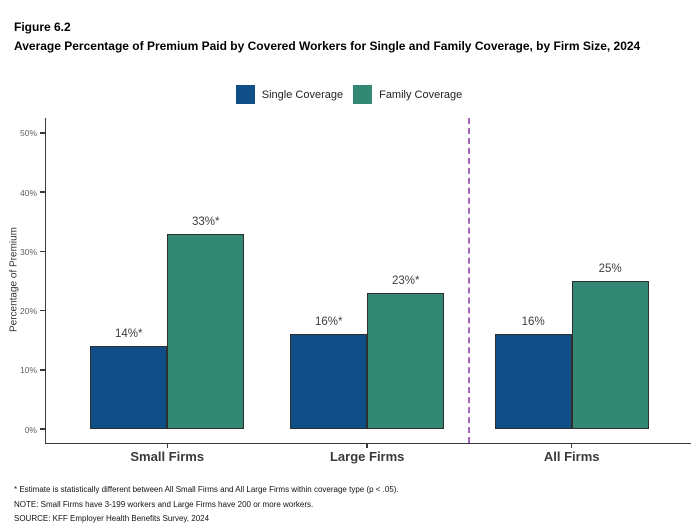  What do you see at coordinates (610, 354) in the screenshot?
I see `bar-all-firms-family-coverage` at bounding box center [610, 354].